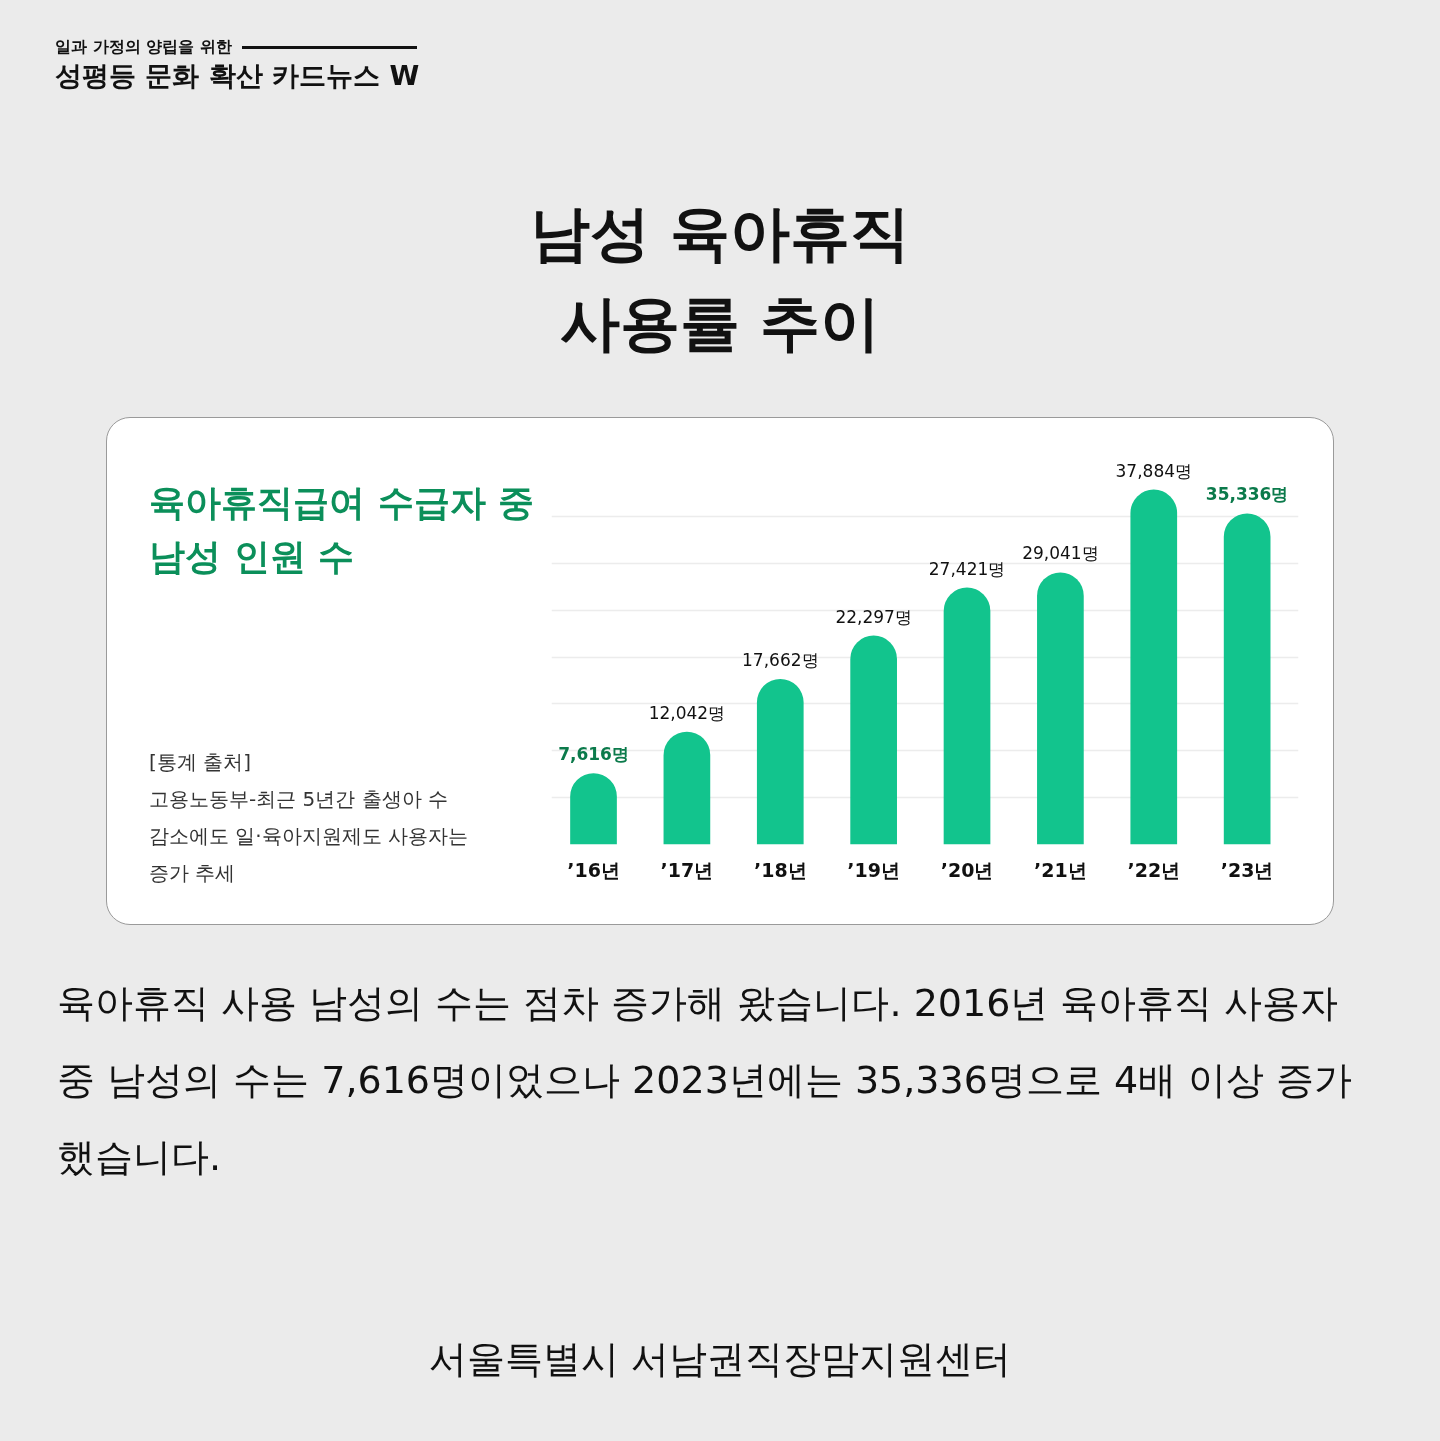  What do you see at coordinates (705, 1080) in the screenshot?
I see `text: 육아휴직 사용 남성의 수는 점차 증가해 왔습니다. 2016년 육아휴직 사용자 중 남성의 수는 7,616명이었으나 2023년에는 35,336명으로 4배 이상 증가했습니다.` at bounding box center [705, 1080].